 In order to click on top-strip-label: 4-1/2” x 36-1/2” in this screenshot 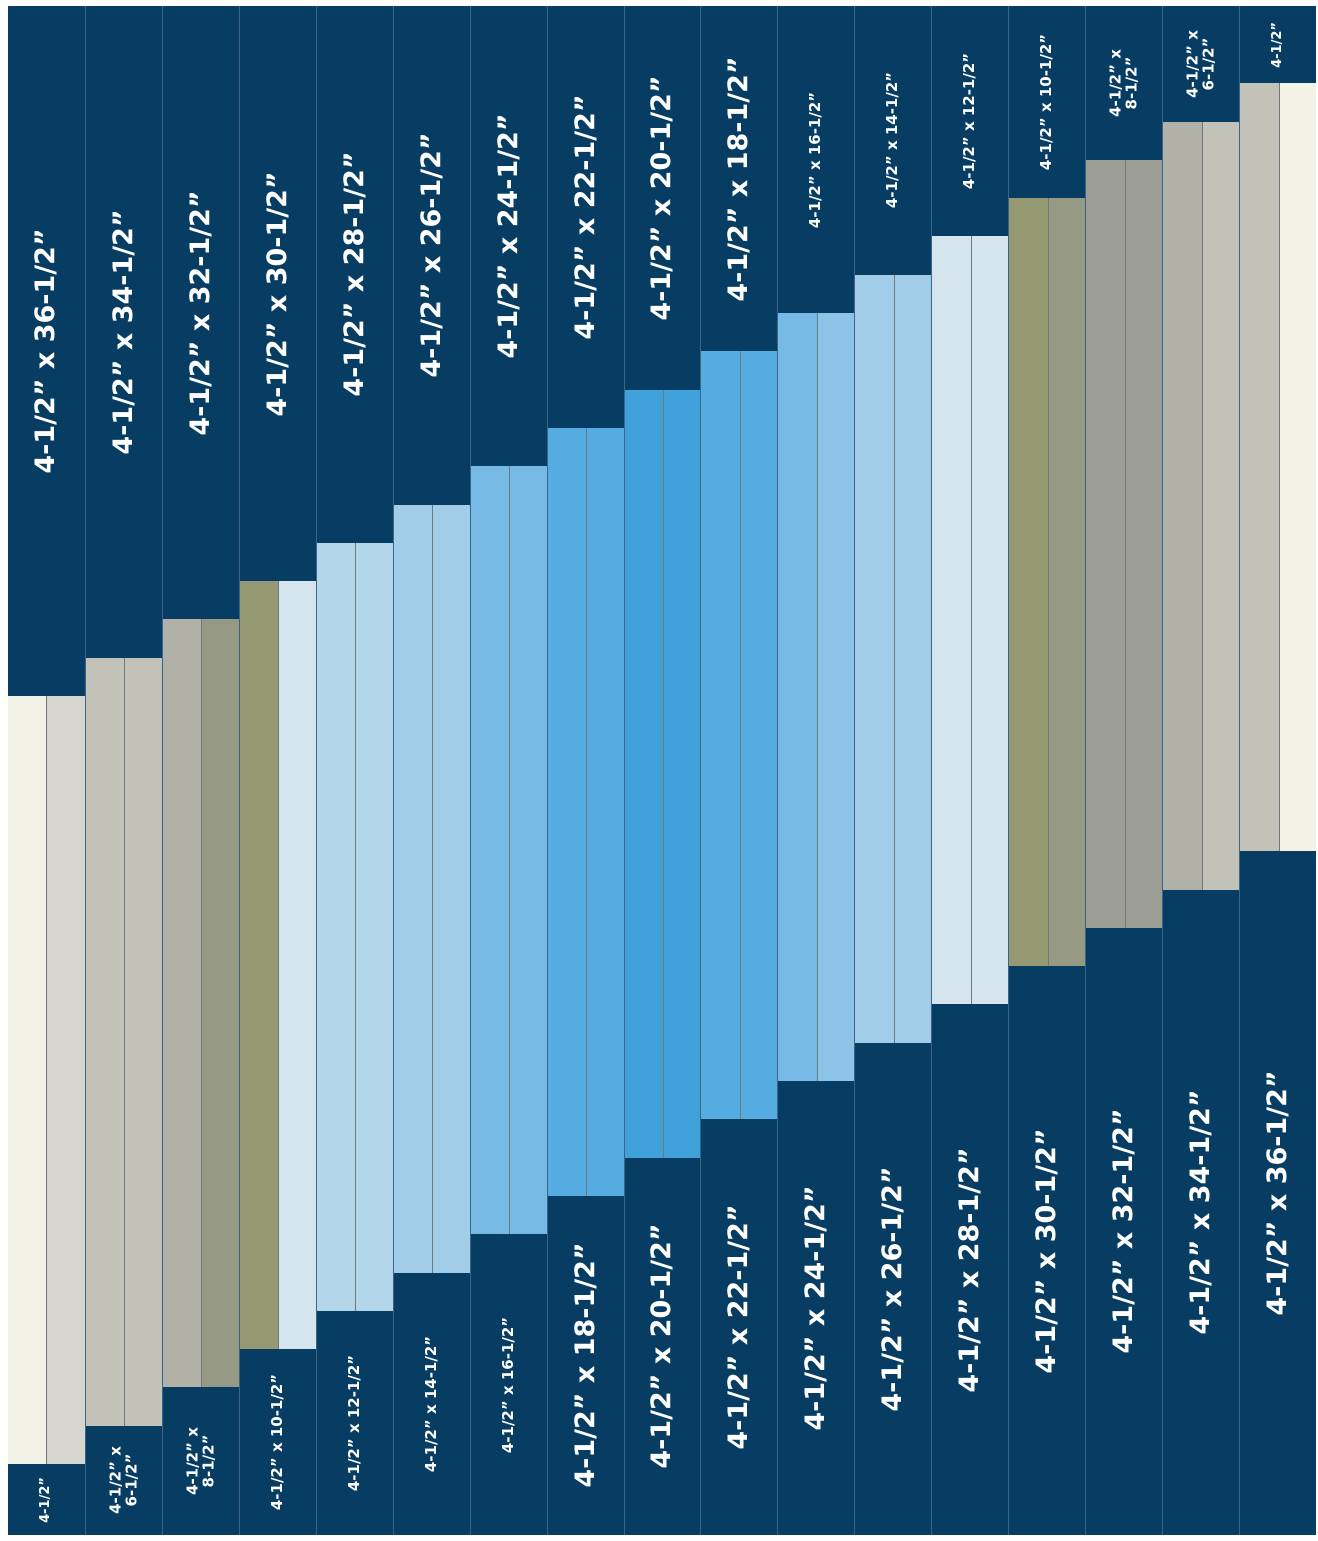, I will do `click(46, 351)`.